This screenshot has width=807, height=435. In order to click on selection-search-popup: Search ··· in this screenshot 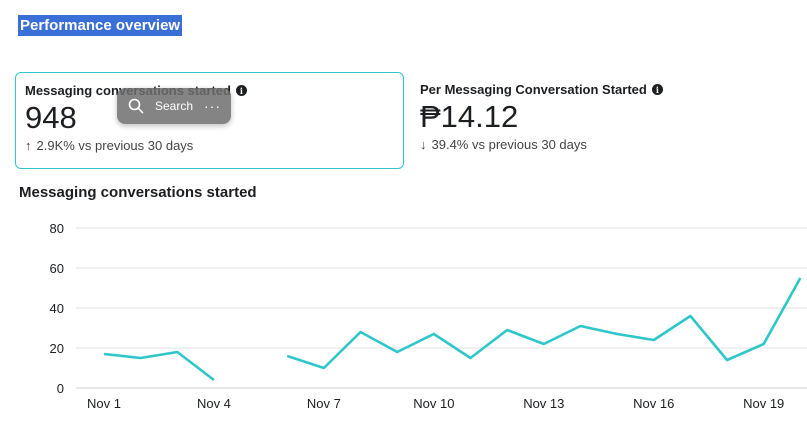, I will do `click(174, 106)`.